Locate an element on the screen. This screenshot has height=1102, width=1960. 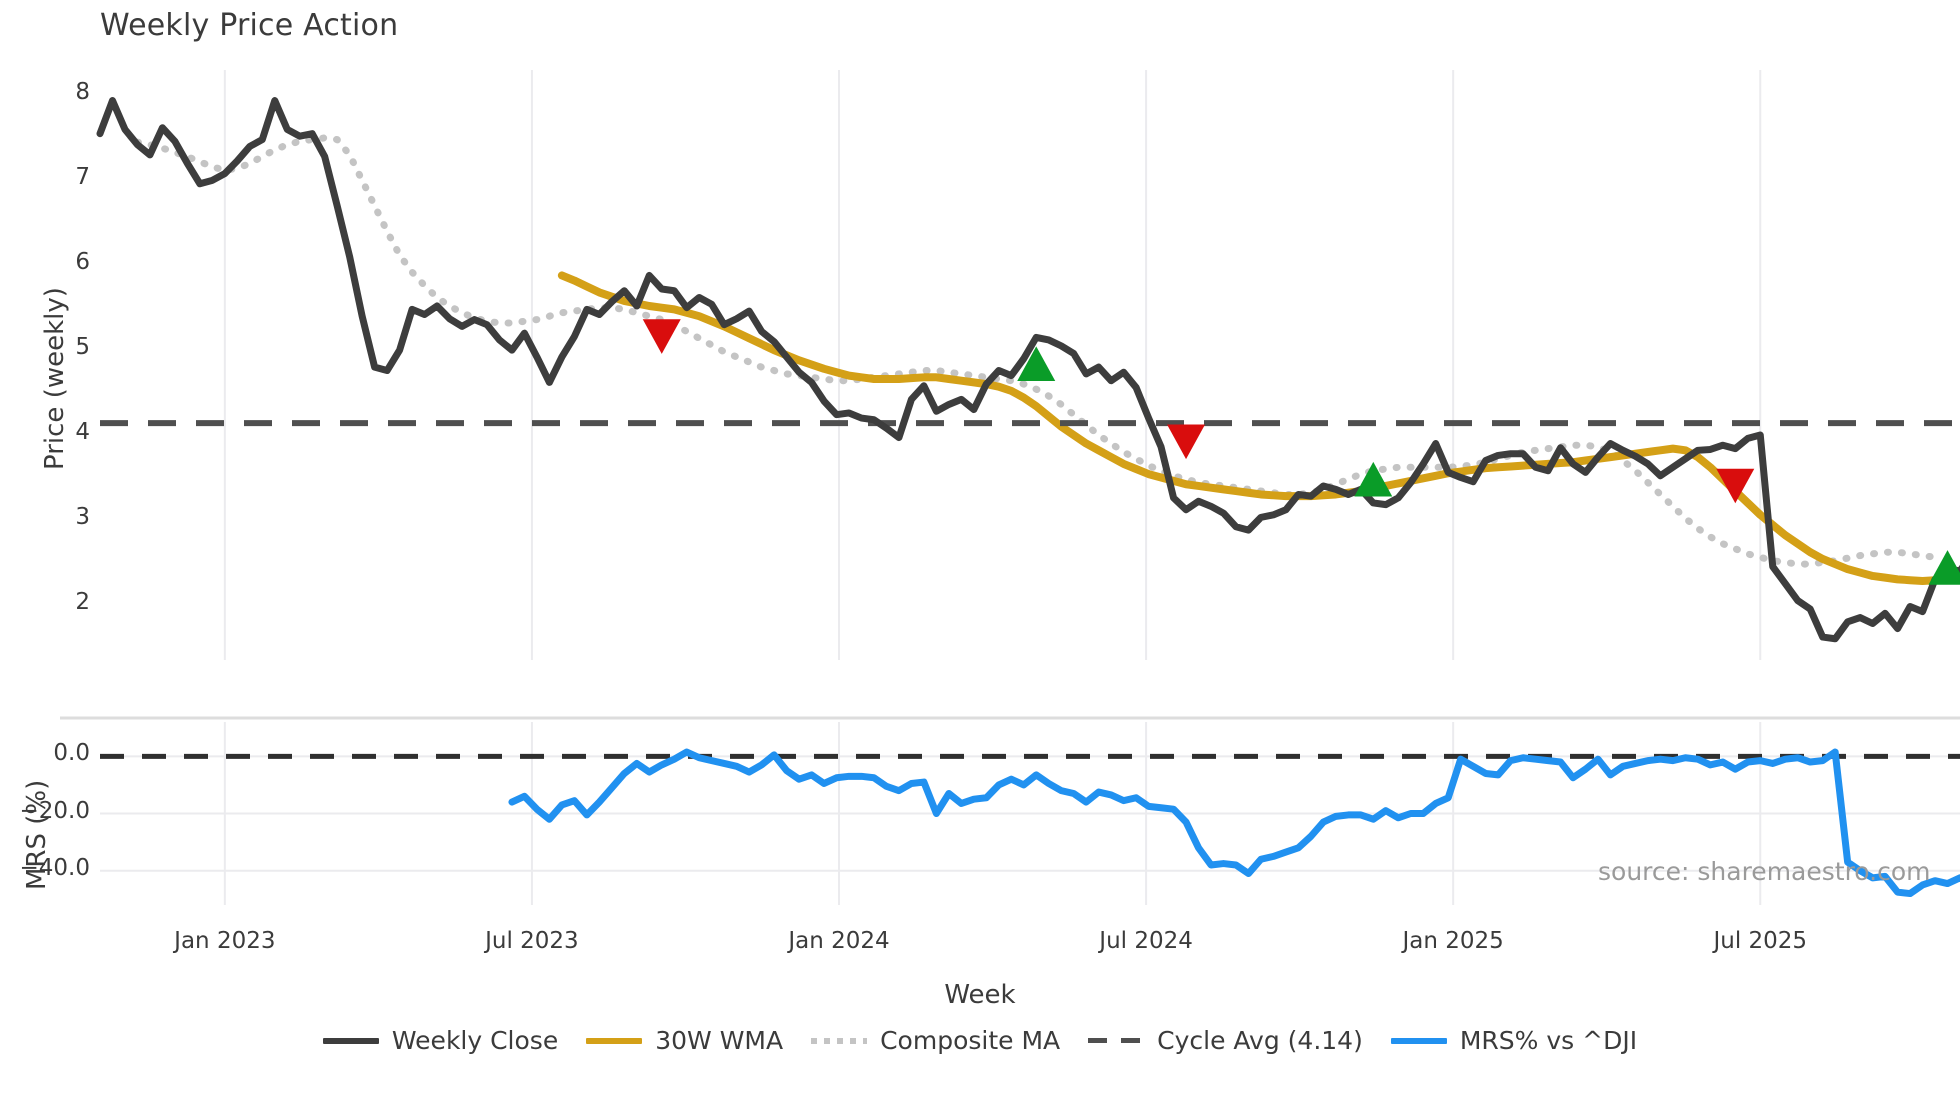
xtick-Jul-2025: Jul 2025 is located at coordinates (1760, 941).